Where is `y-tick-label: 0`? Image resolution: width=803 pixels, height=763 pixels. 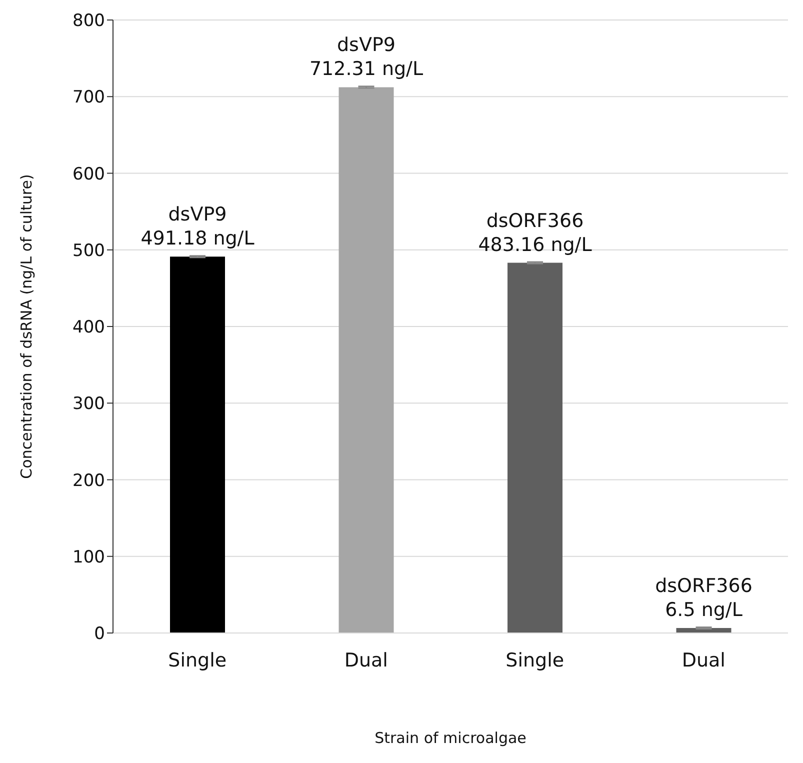 y-tick-label: 0 is located at coordinates (99, 634).